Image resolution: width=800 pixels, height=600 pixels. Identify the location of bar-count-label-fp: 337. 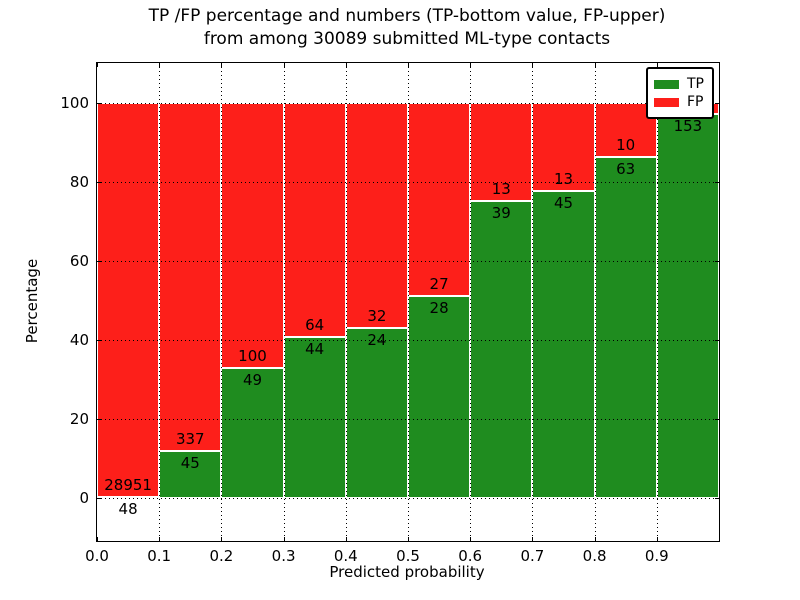
(190, 439).